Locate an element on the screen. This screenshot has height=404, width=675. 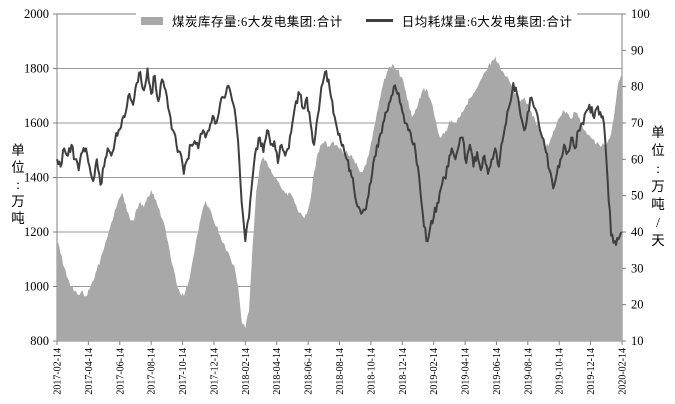
x-tick-label: 2017-04-14 is located at coordinates (89, 371).